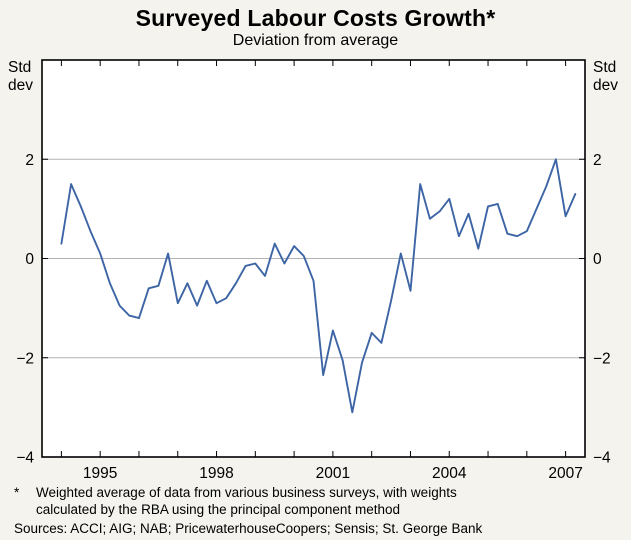  I want to click on y-axis-unit-left: dev, so click(20, 85).